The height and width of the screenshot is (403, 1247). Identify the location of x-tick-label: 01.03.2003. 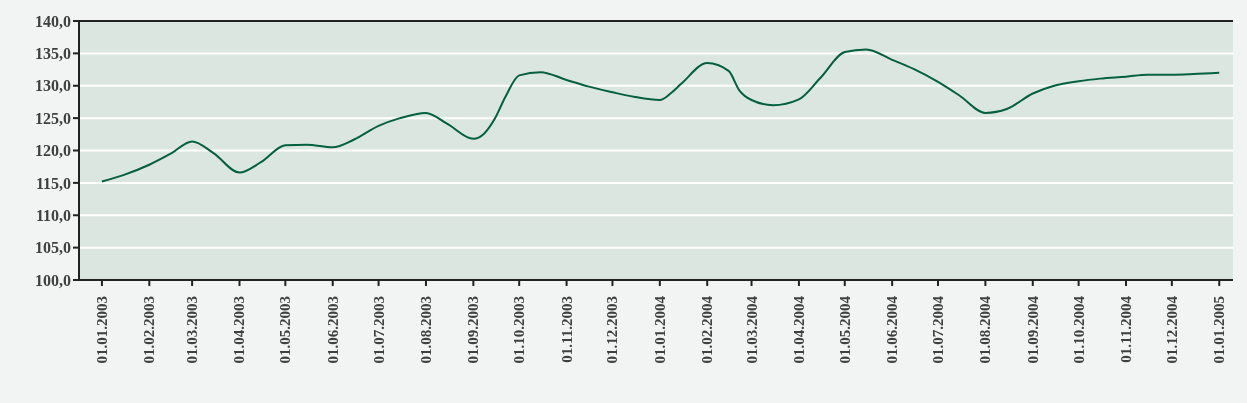
(192, 330).